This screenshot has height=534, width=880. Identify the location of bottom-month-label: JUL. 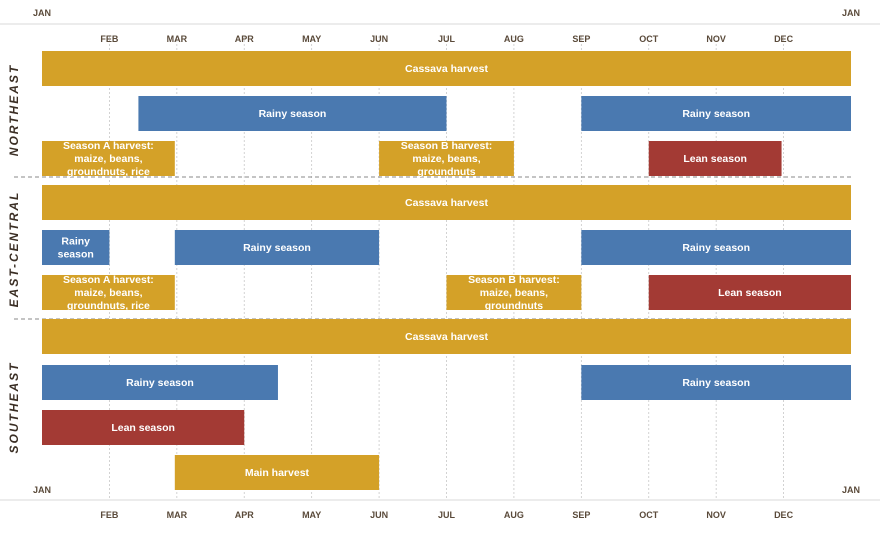
(447, 515).